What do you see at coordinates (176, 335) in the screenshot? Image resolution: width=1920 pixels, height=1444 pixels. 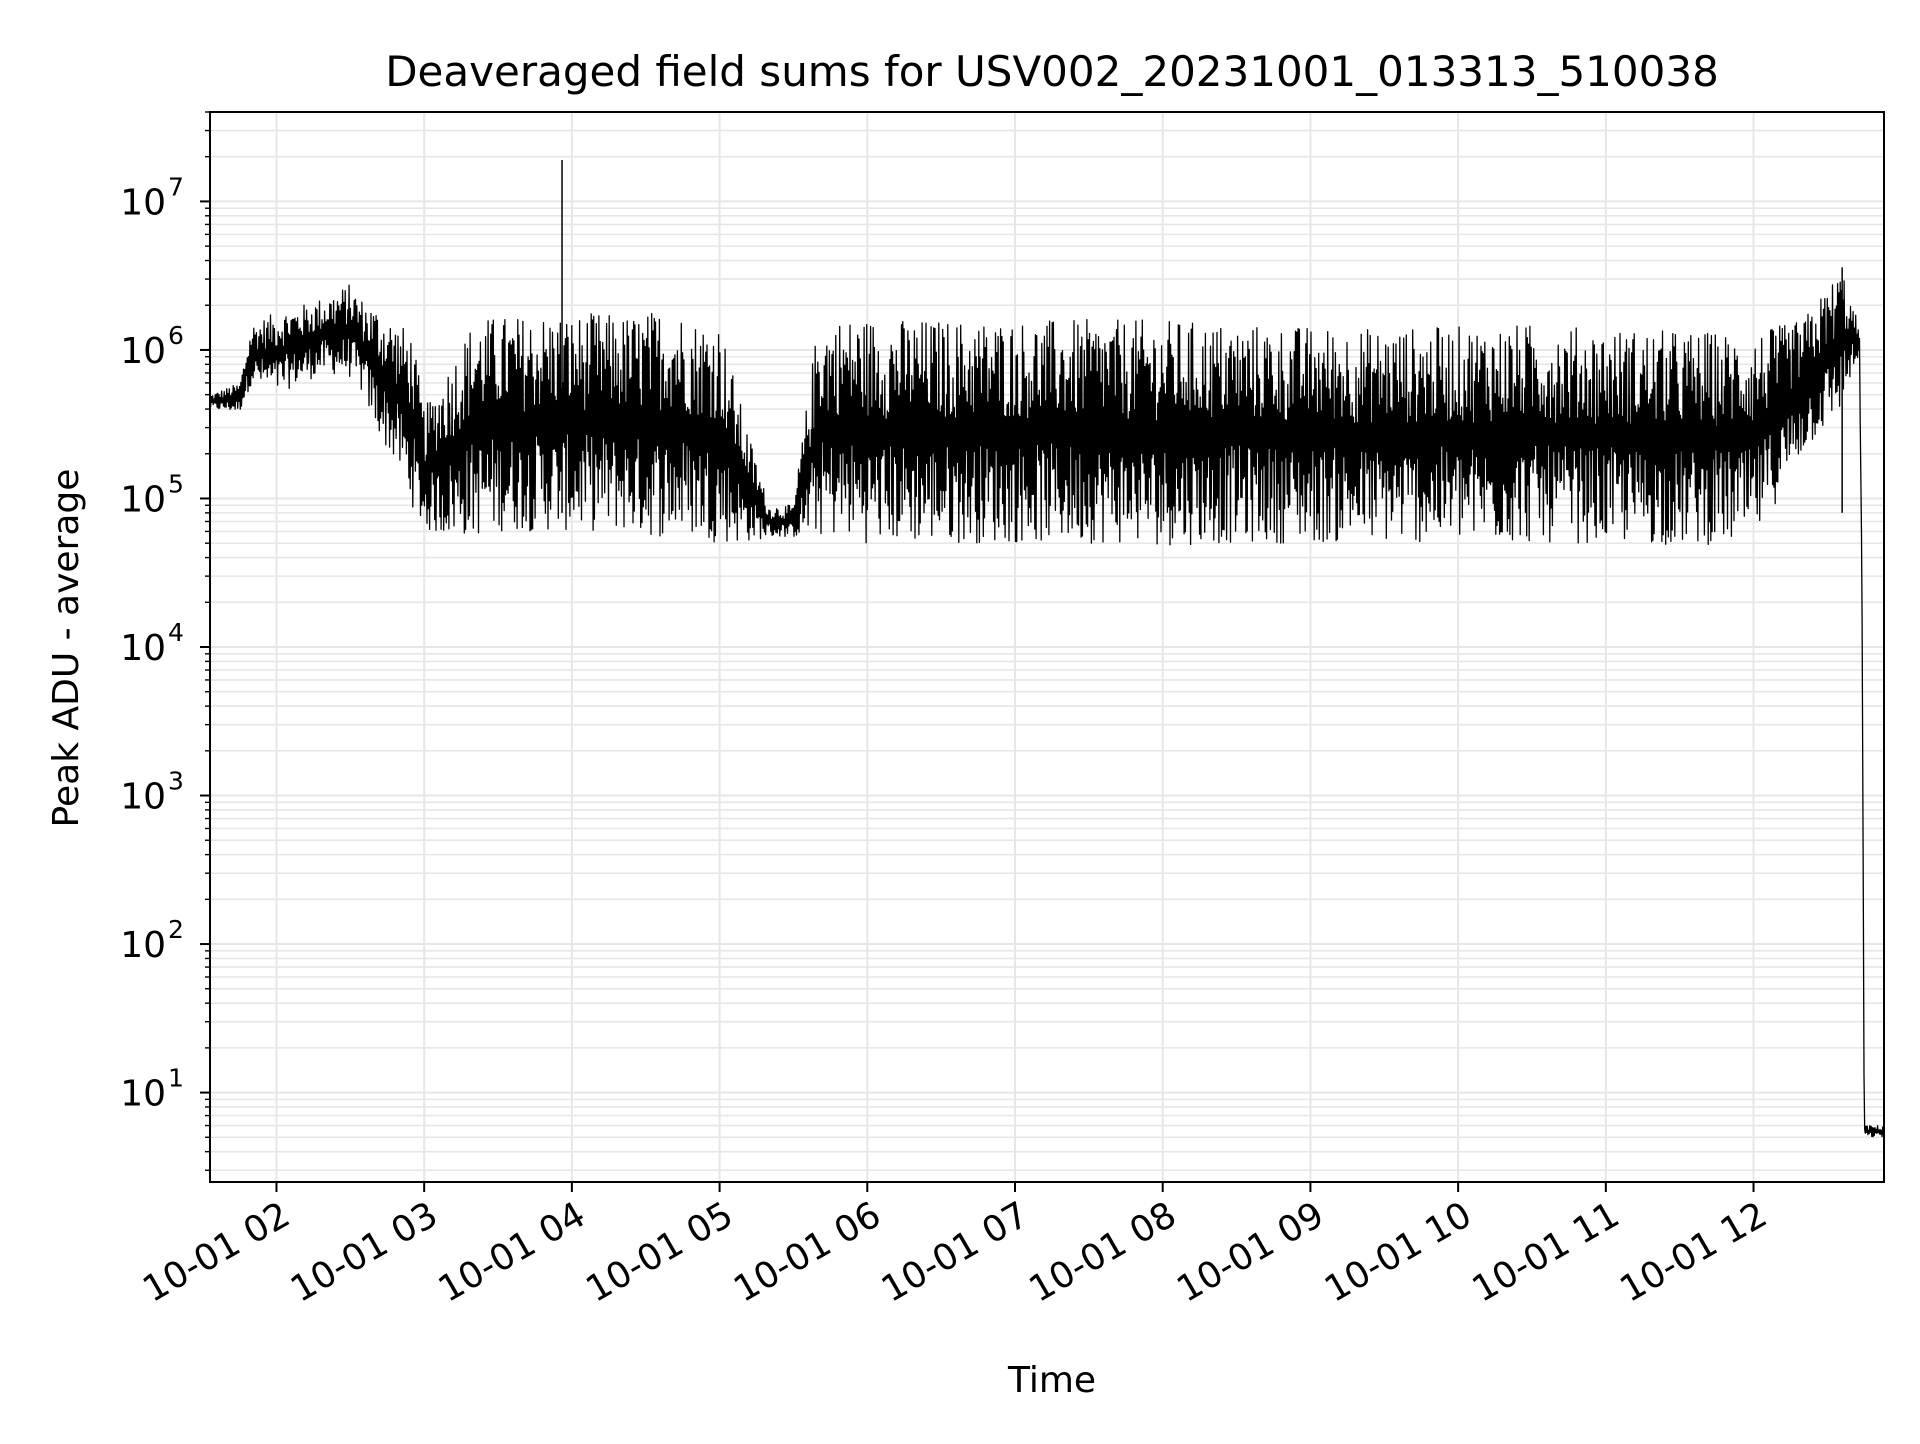 I see `y-tick-label-exponent: 6` at bounding box center [176, 335].